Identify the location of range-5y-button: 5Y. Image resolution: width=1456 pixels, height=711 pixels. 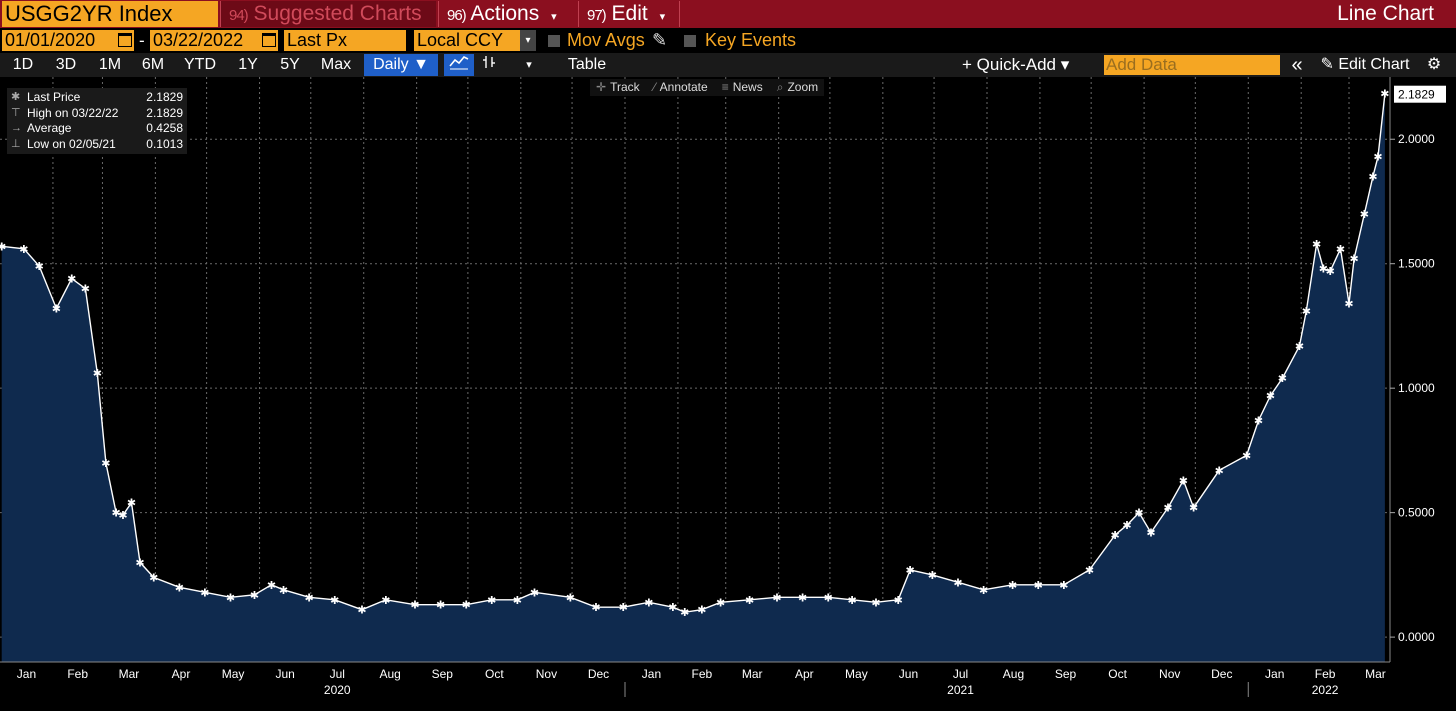
(290, 64).